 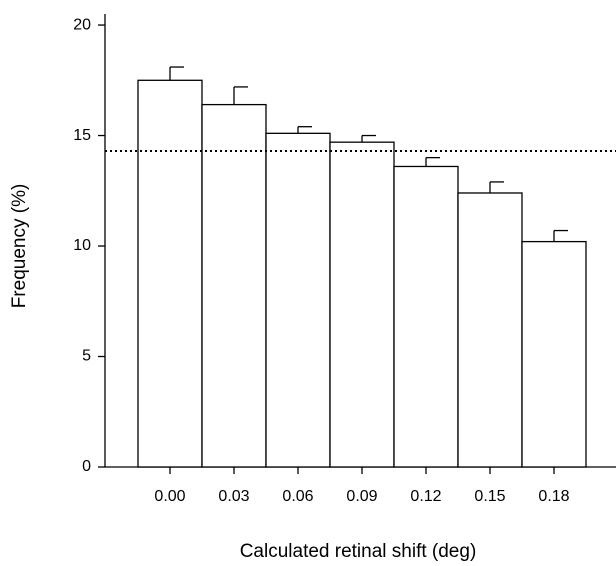 I want to click on x-axis-label: Calculated retinal shift (deg), so click(x=358, y=551).